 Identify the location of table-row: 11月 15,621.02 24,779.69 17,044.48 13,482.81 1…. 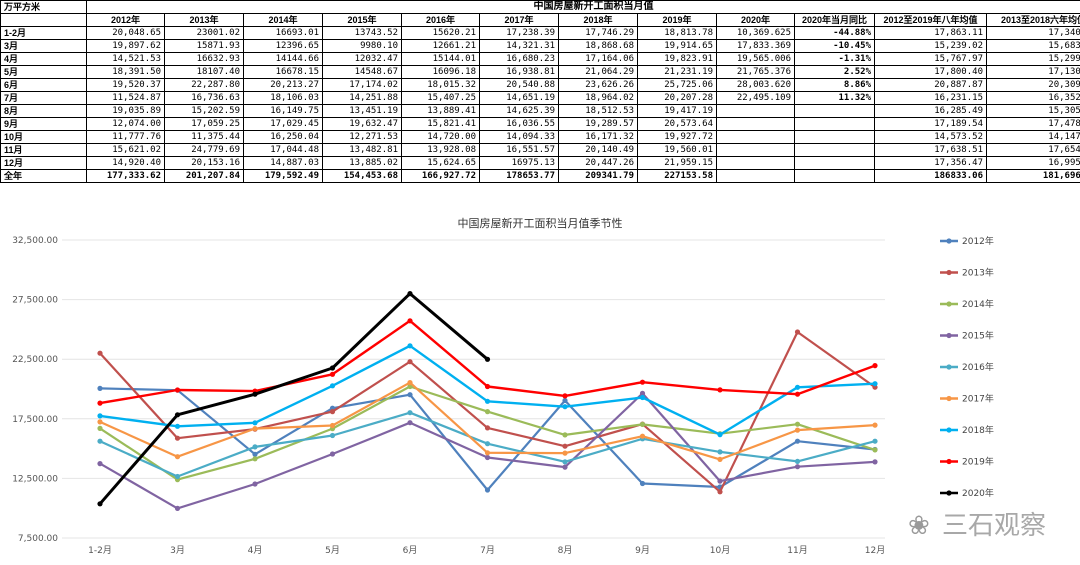
(540, 150).